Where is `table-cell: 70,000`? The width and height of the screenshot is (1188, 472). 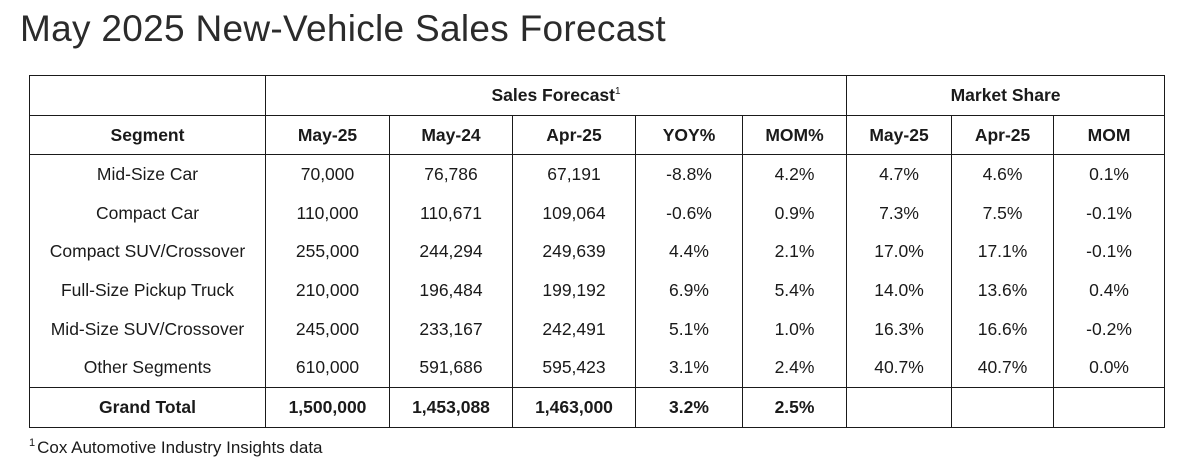 table-cell: 70,000 is located at coordinates (327, 174).